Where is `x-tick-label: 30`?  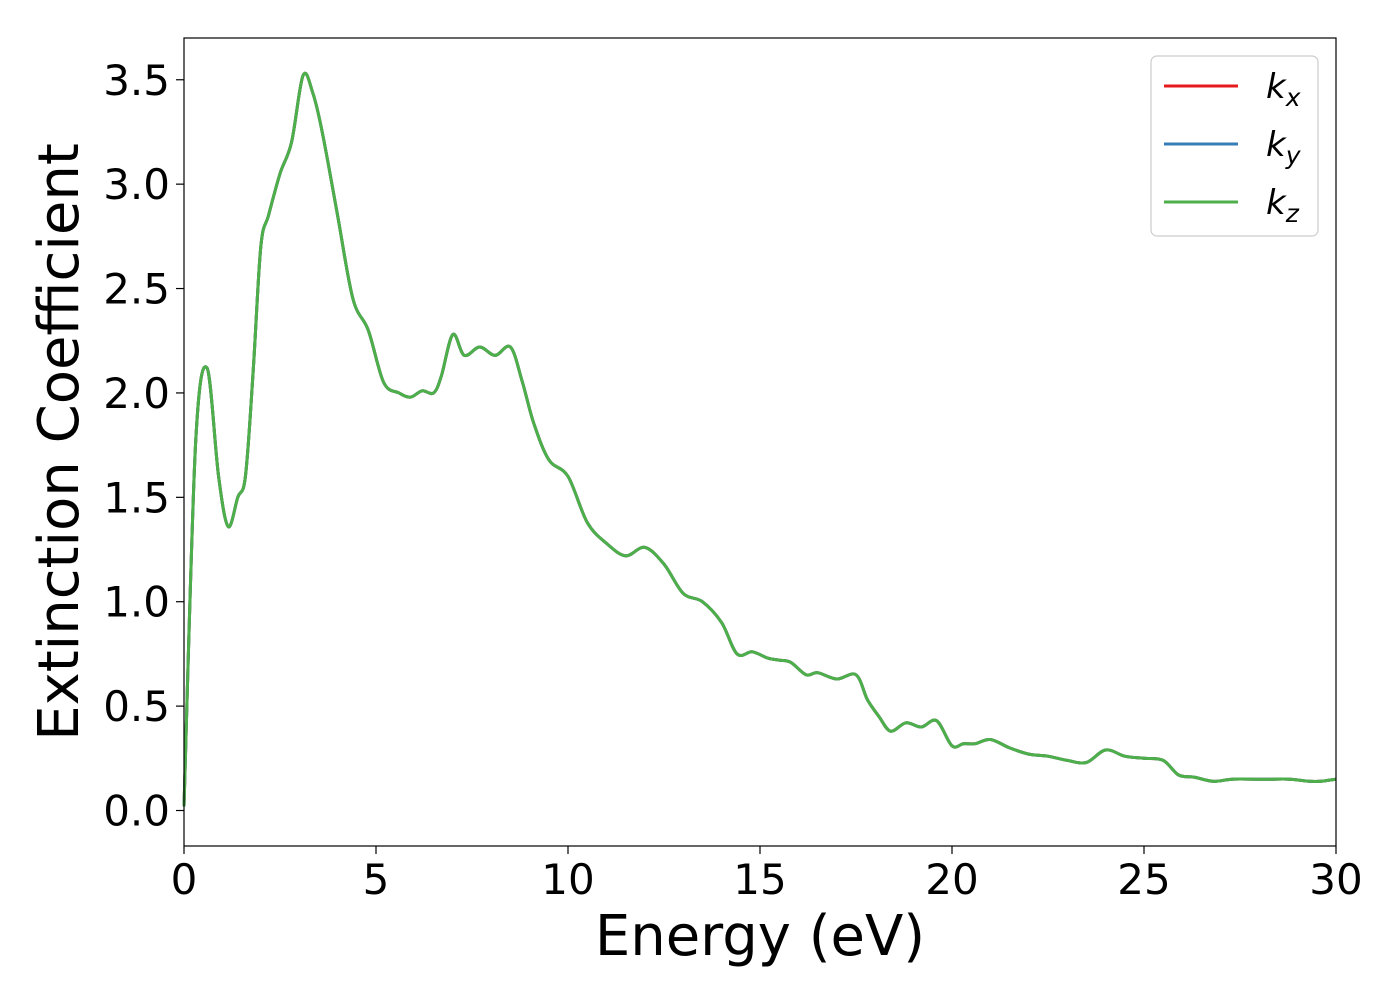
x-tick-label: 30 is located at coordinates (1335, 879).